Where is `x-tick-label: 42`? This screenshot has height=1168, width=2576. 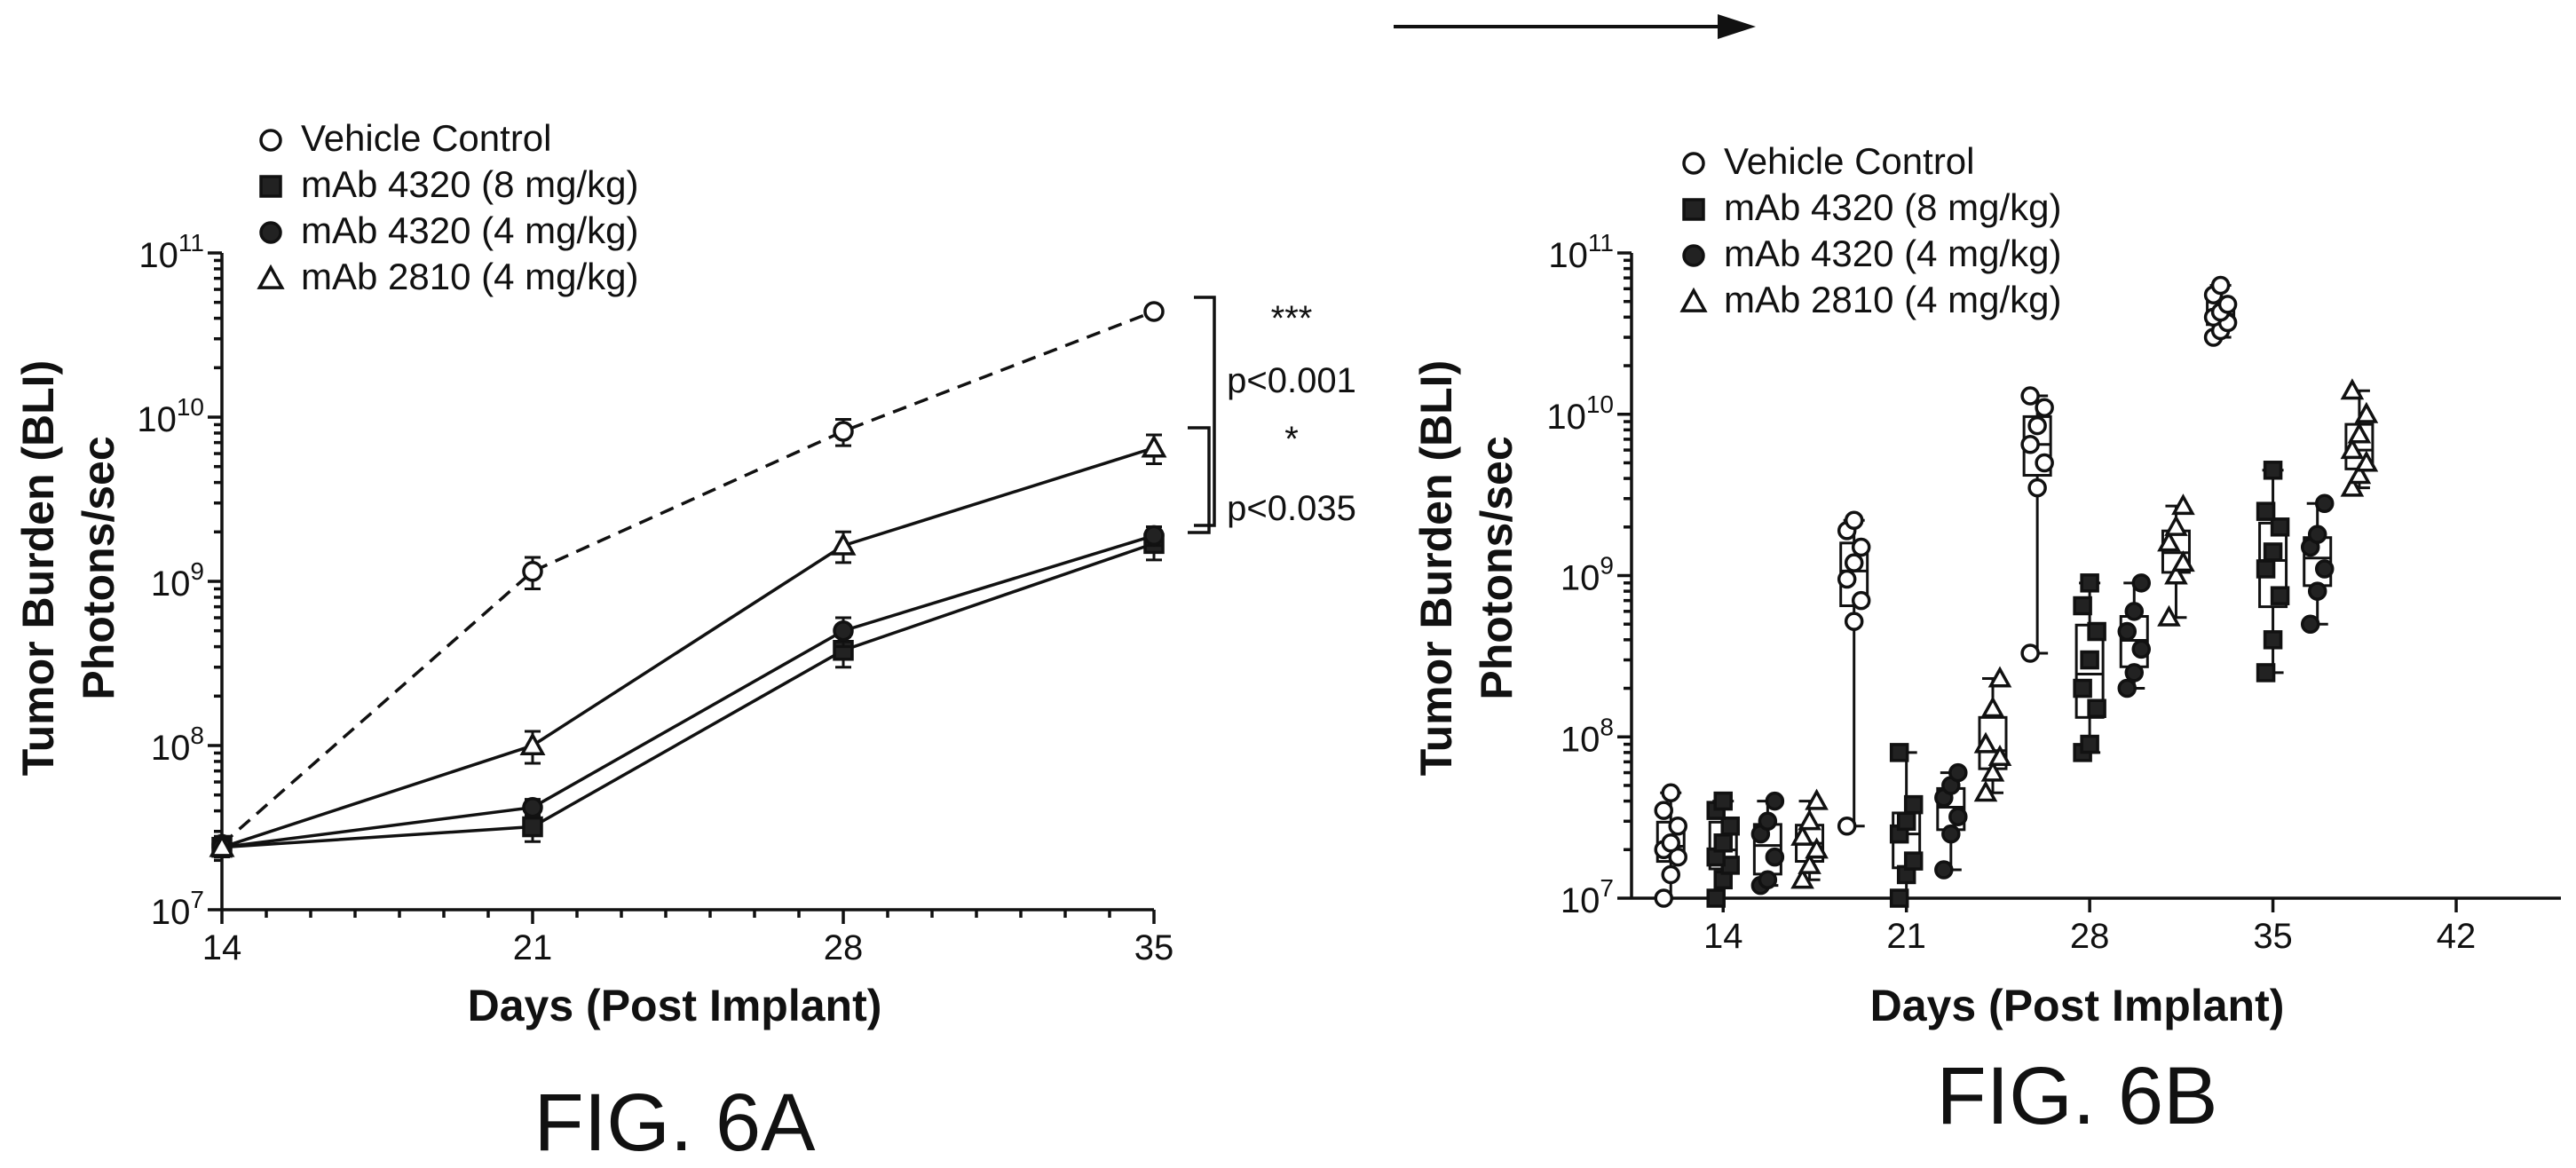 x-tick-label: 42 is located at coordinates (2457, 936).